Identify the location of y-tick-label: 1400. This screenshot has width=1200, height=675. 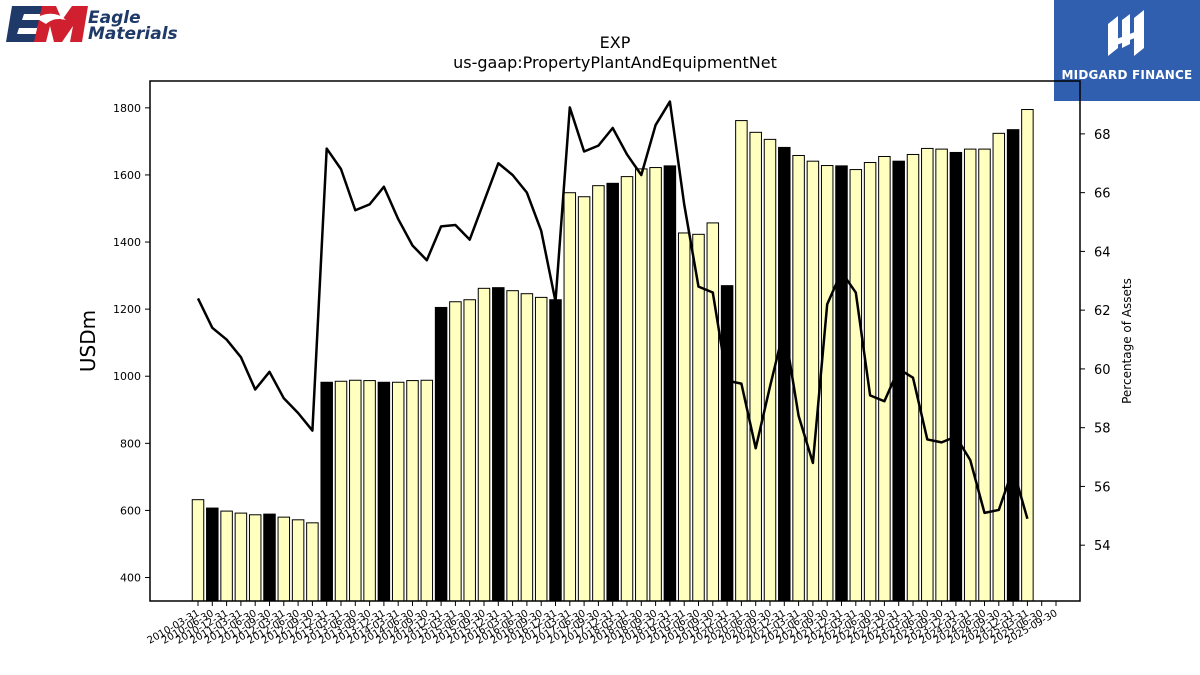
(127, 242).